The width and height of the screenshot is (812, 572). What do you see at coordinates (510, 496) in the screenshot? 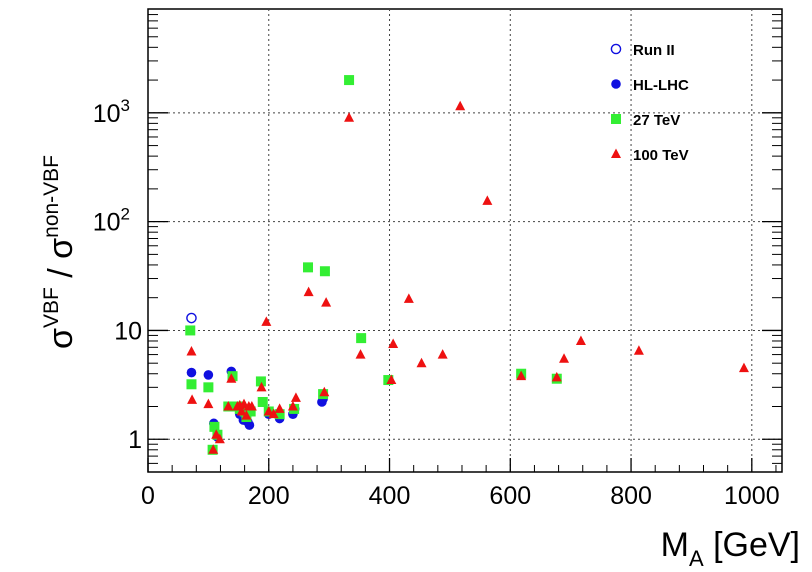
I see `x-tick-label: 600` at bounding box center [510, 496].